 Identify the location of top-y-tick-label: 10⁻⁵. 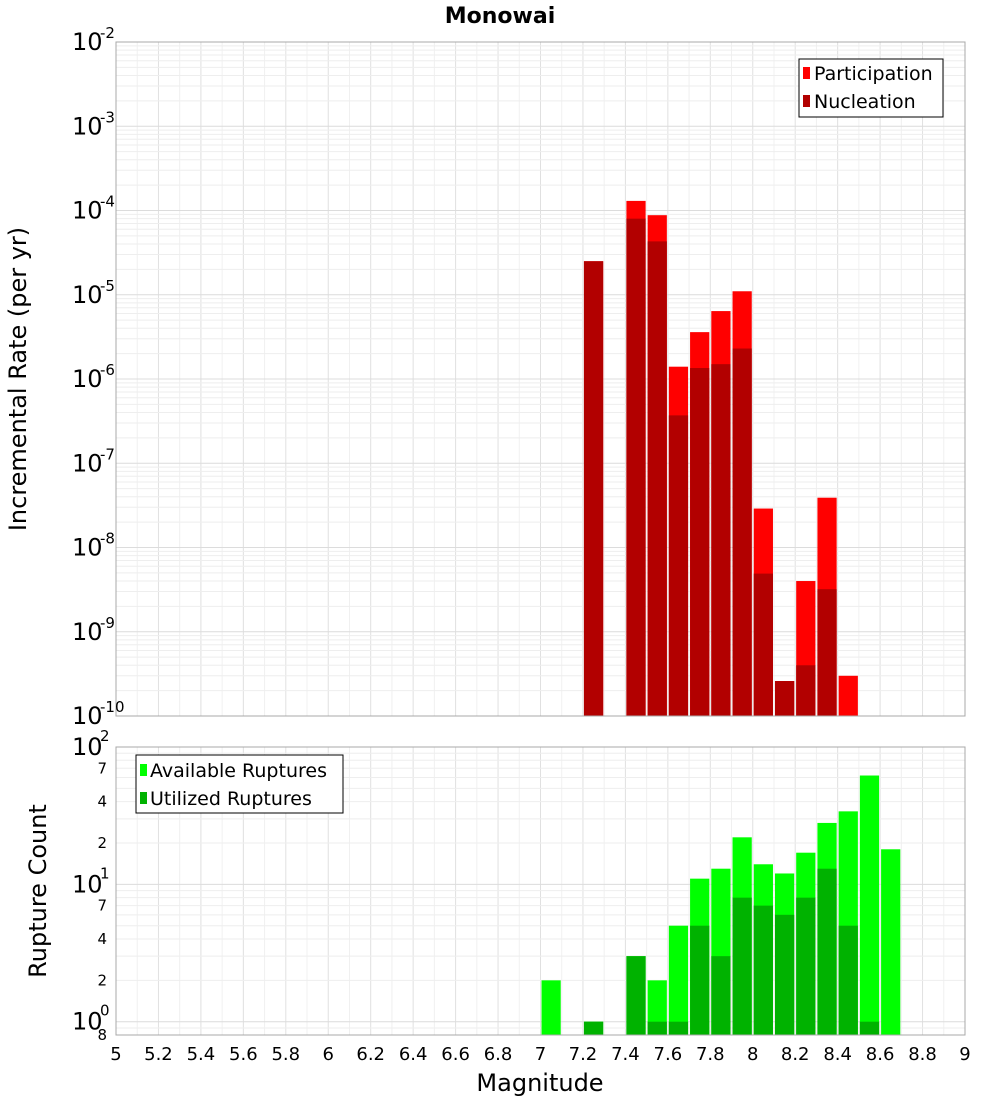
(93, 293).